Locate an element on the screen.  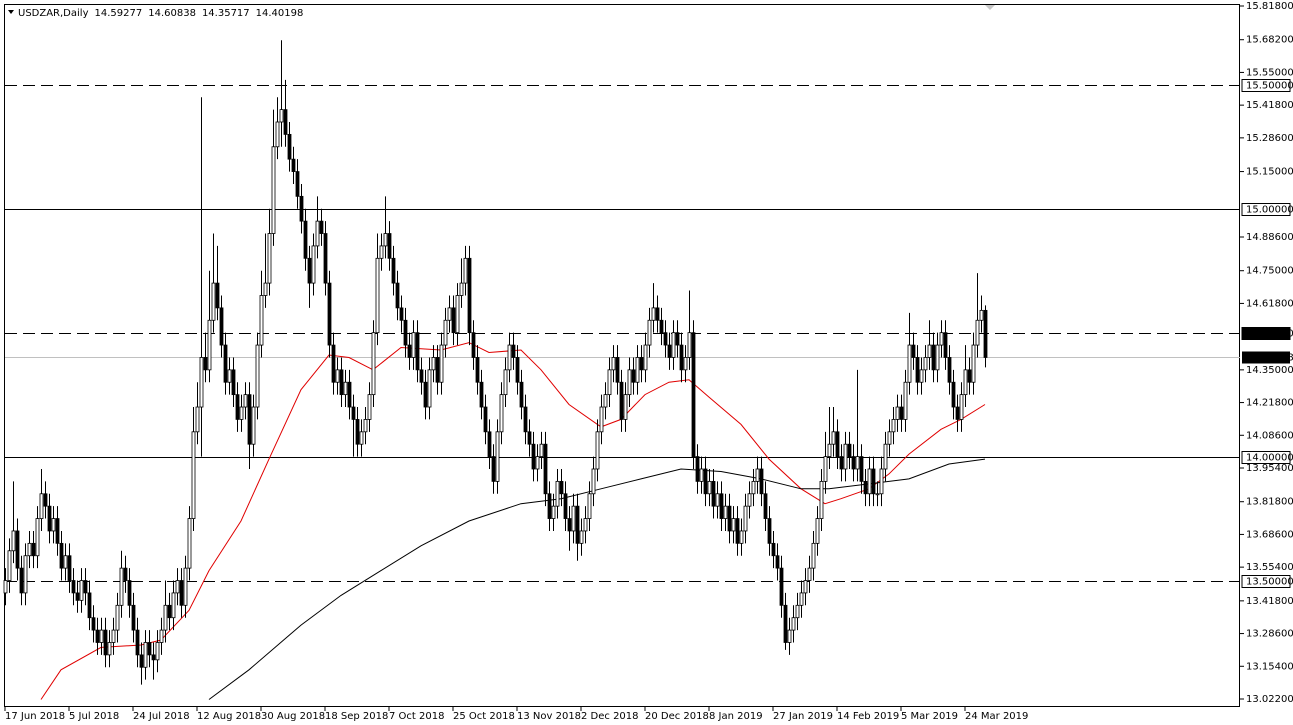
symbol: USDZAR,Daily is located at coordinates (53, 13).